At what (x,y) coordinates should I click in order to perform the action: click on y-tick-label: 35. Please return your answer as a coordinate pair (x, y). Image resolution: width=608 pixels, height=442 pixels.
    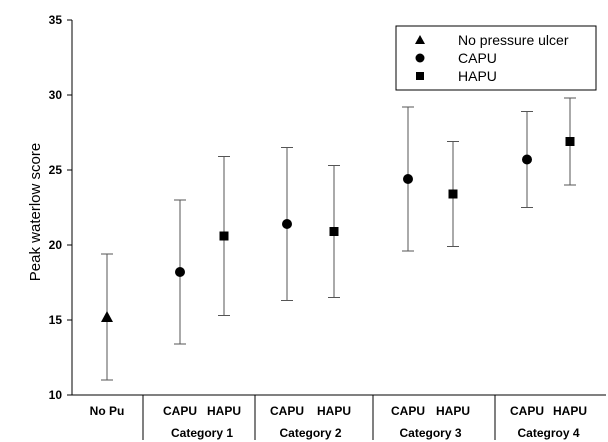
    Looking at the image, I should click on (56, 20).